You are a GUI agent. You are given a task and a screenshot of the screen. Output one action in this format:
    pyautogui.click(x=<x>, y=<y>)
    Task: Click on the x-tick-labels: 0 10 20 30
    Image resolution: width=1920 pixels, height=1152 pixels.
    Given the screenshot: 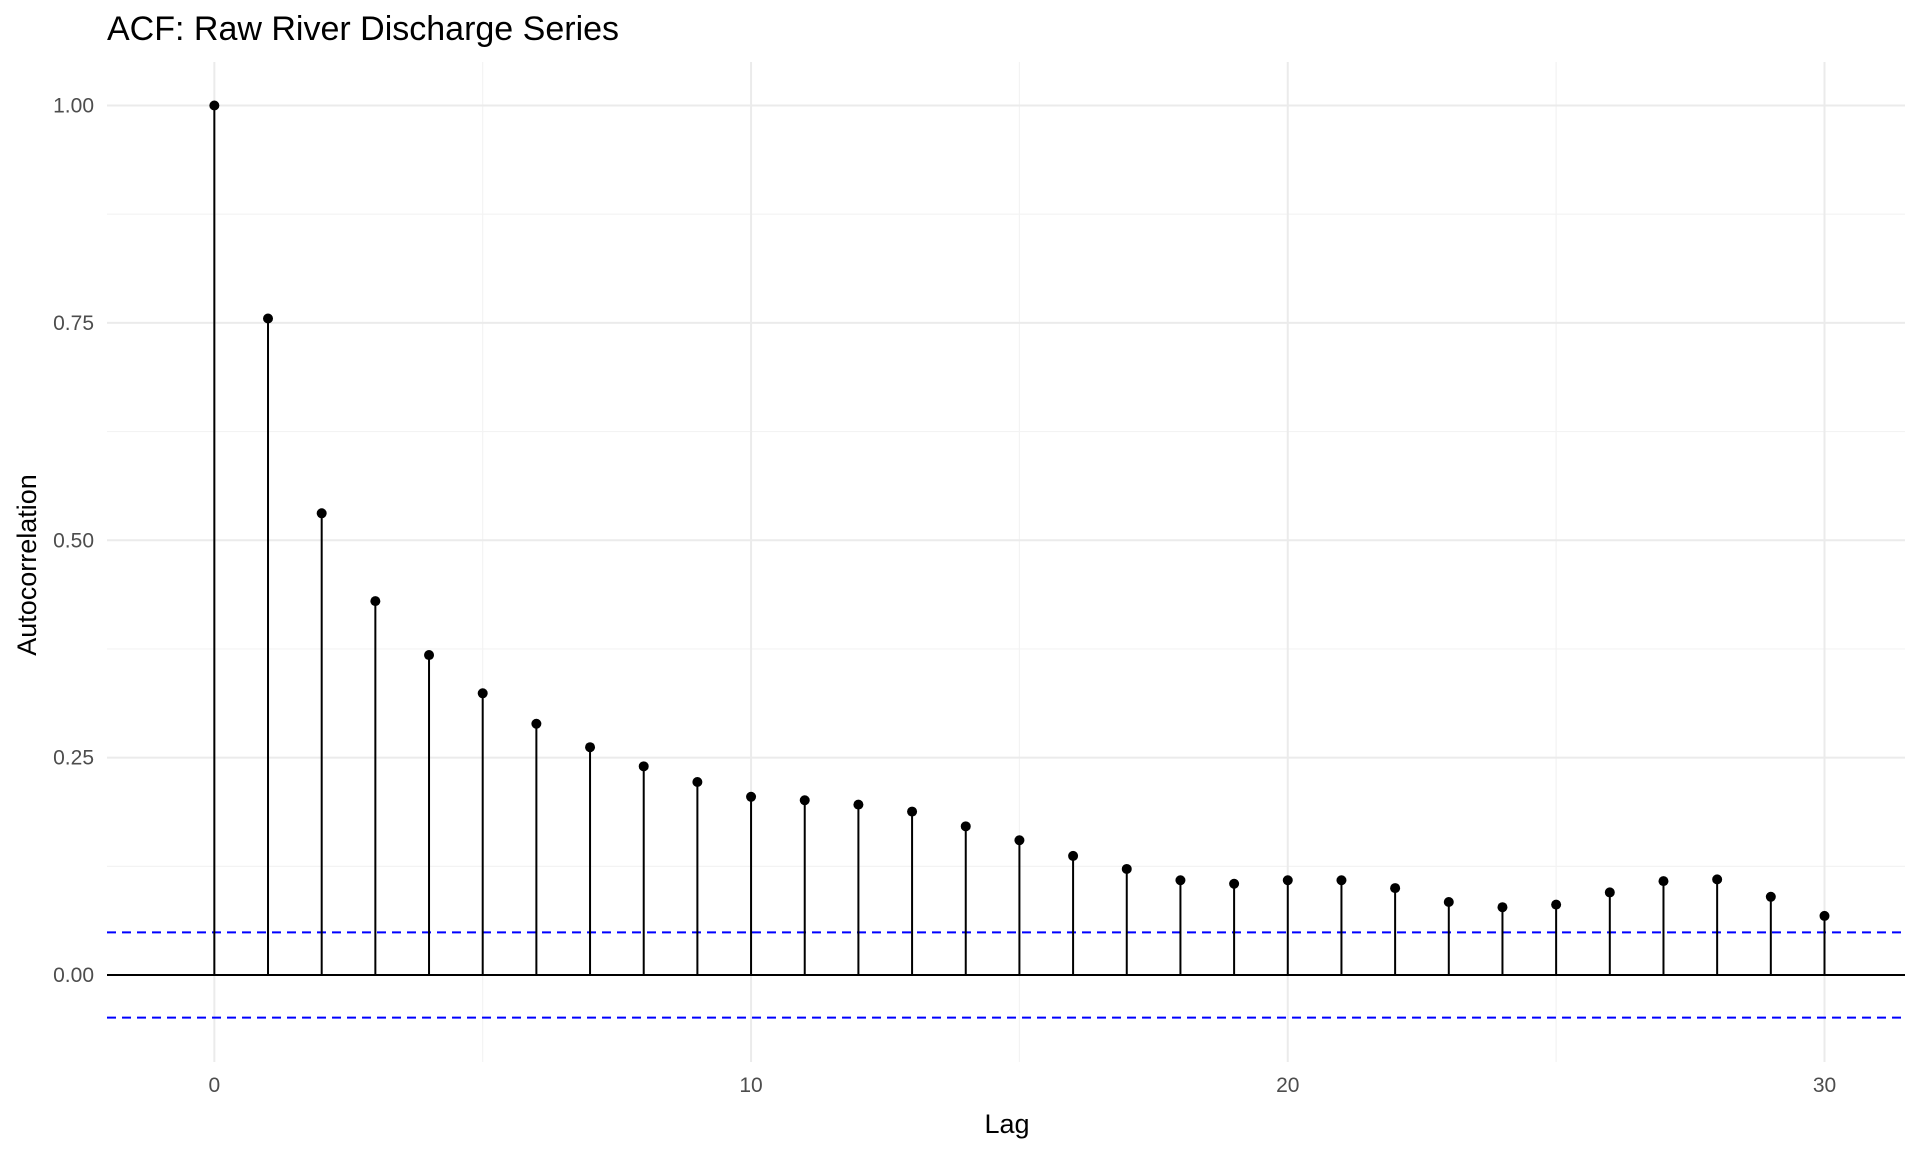 What is the action you would take?
    pyautogui.click(x=1022, y=1085)
    